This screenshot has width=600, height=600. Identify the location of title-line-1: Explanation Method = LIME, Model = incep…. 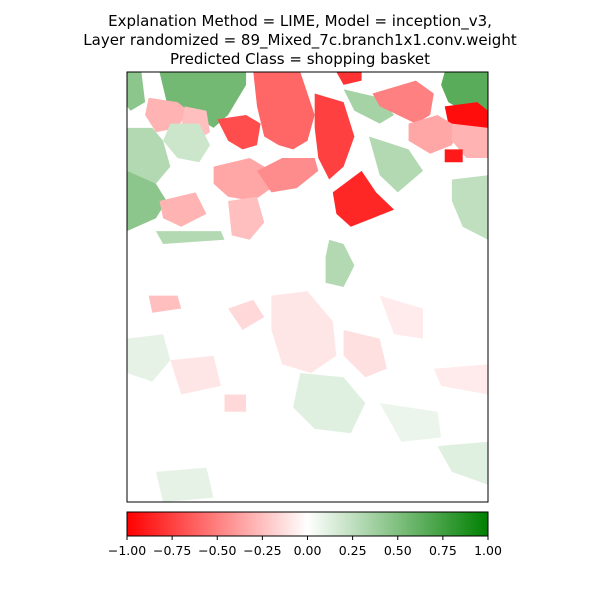
(300, 21).